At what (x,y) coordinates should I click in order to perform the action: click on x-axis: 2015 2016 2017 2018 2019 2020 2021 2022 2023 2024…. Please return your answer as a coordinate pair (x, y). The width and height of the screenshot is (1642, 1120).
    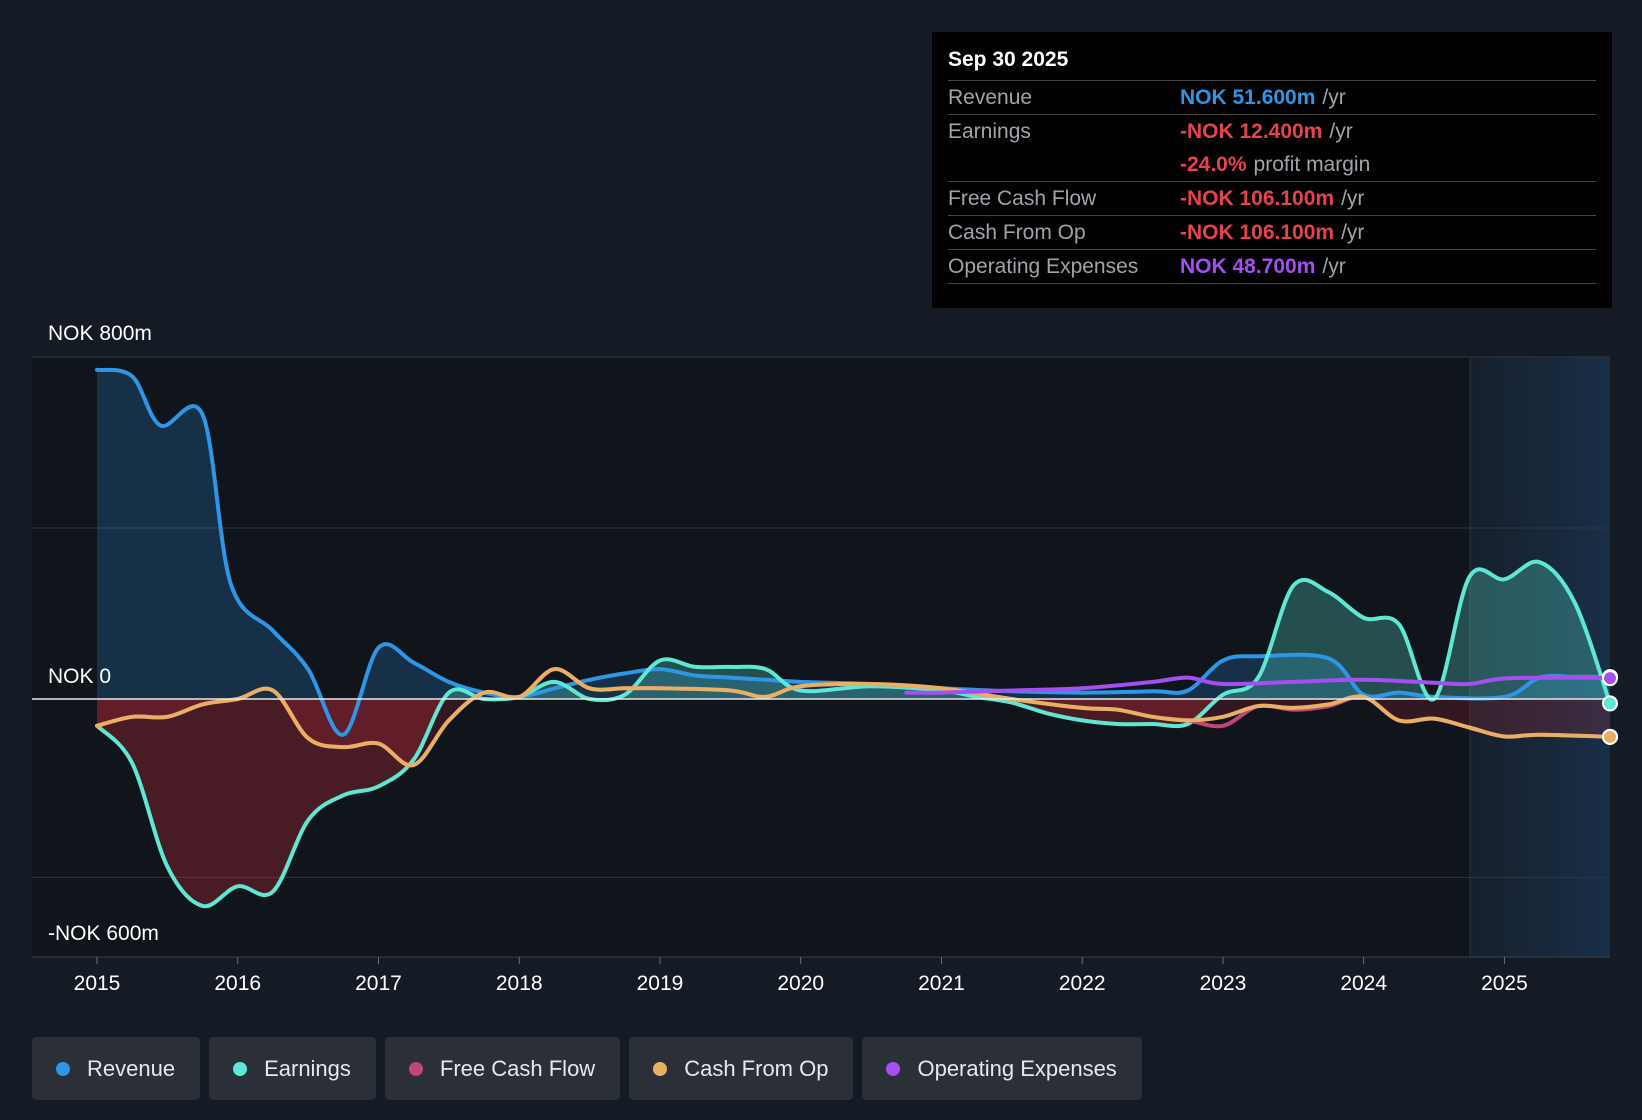
    Looking at the image, I should click on (801, 976).